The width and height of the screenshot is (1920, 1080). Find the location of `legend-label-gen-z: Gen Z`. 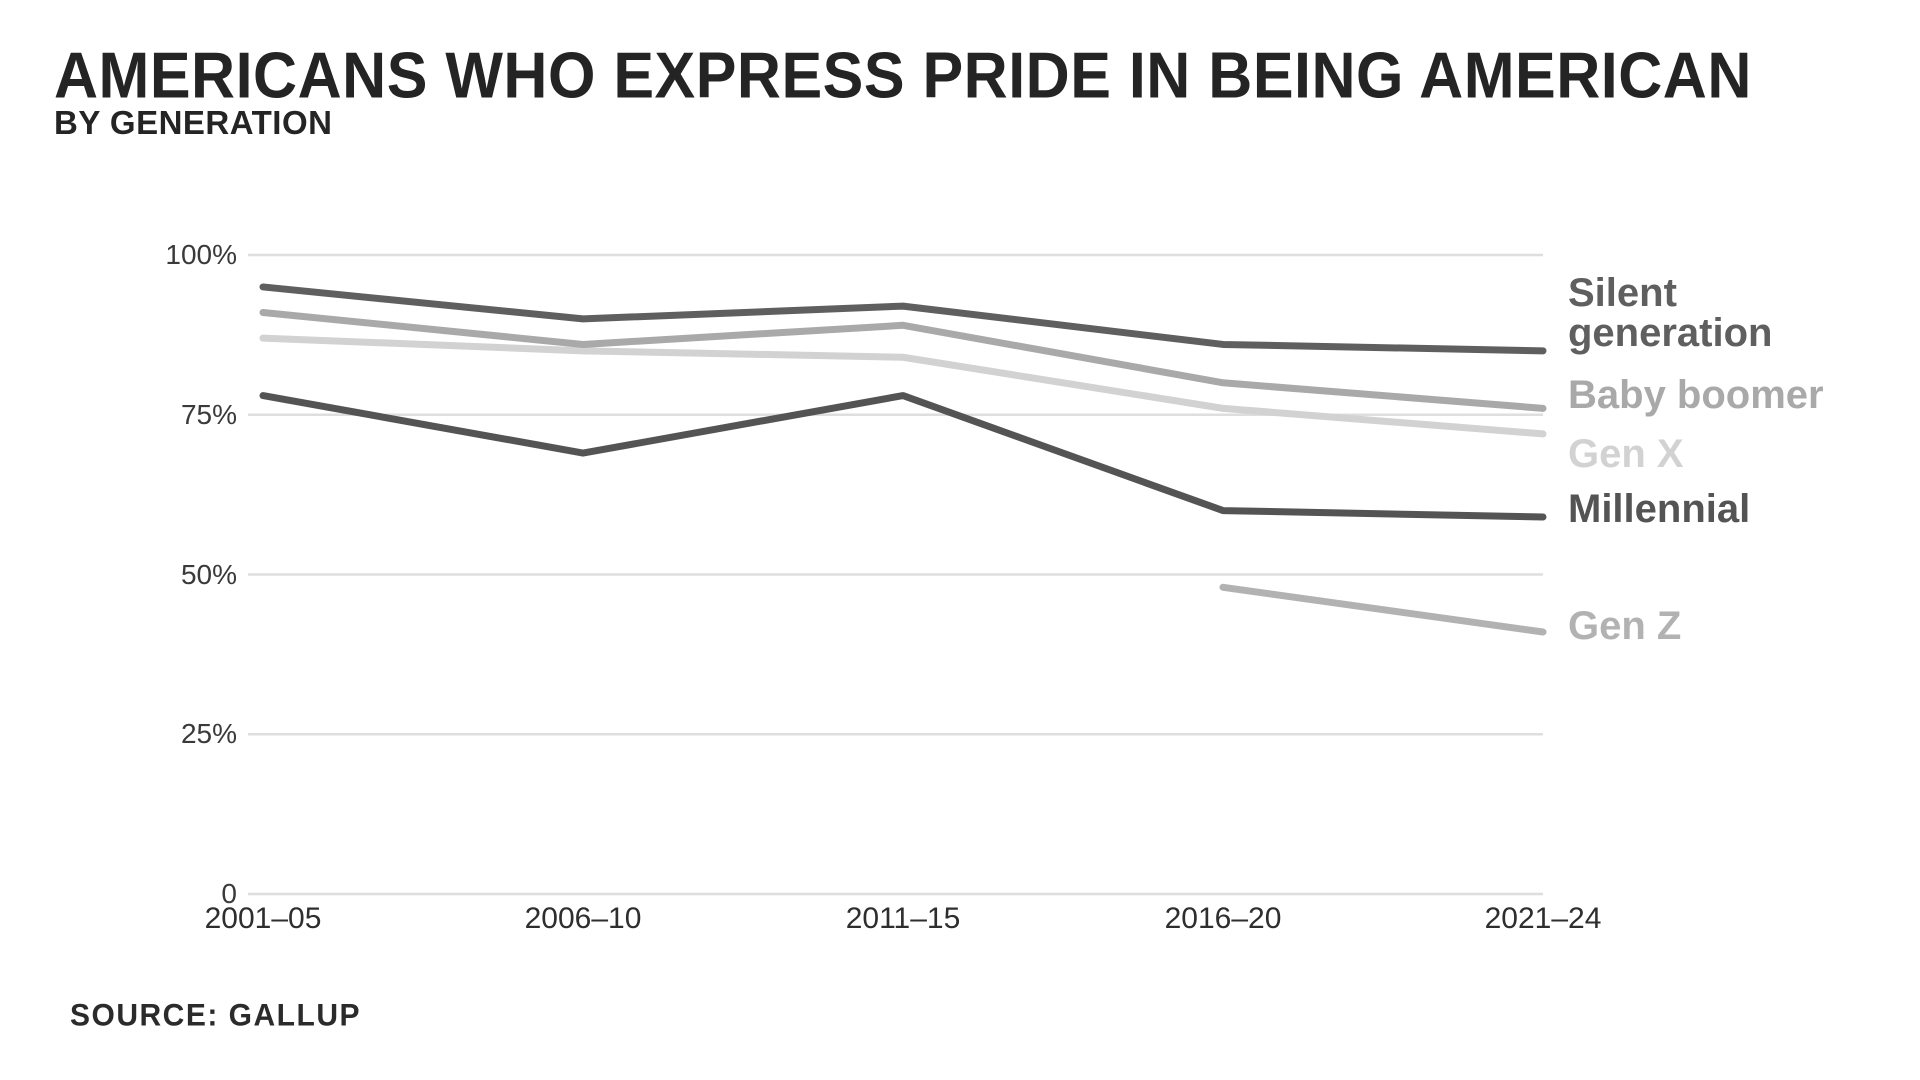

legend-label-gen-z: Gen Z is located at coordinates (1625, 626).